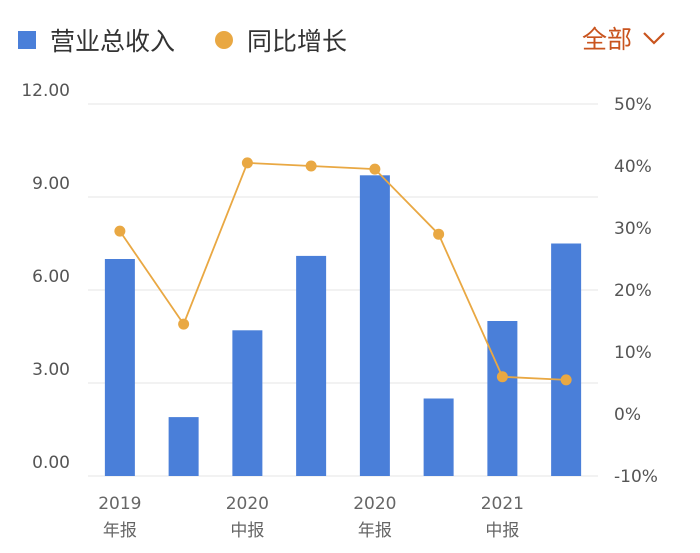 The image size is (700, 553). I want to click on y-right-tick-label: 50%, so click(633, 105).